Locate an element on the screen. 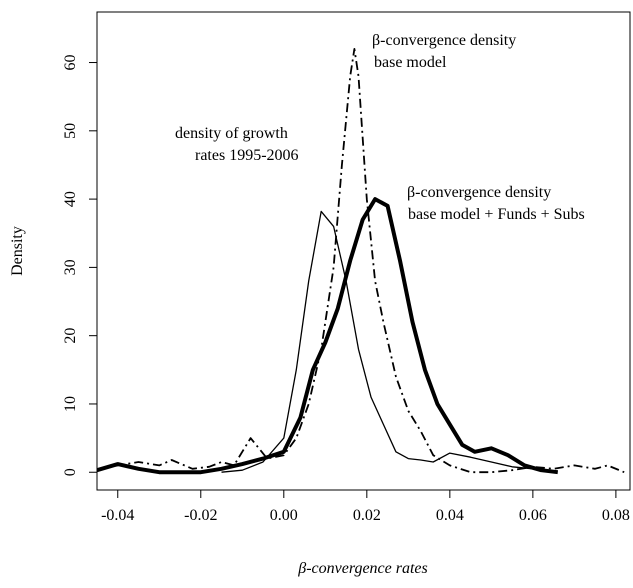 The image size is (633, 588). annotation: rates 1995-2006 is located at coordinates (247, 155).